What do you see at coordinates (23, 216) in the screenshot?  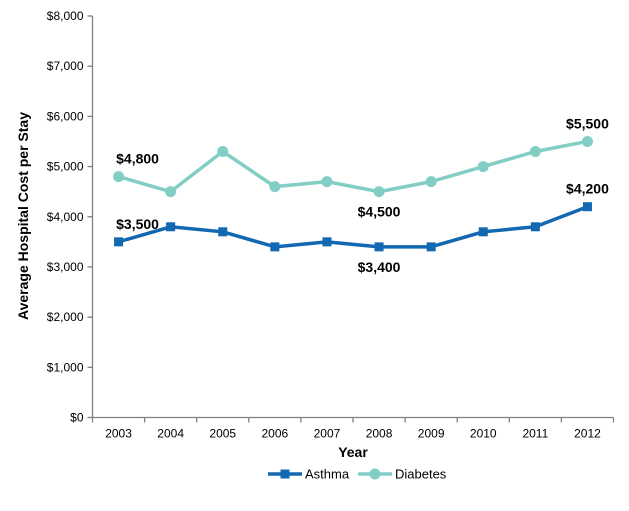 I see `y-axis-title: Average Hospital Cost per Stay` at bounding box center [23, 216].